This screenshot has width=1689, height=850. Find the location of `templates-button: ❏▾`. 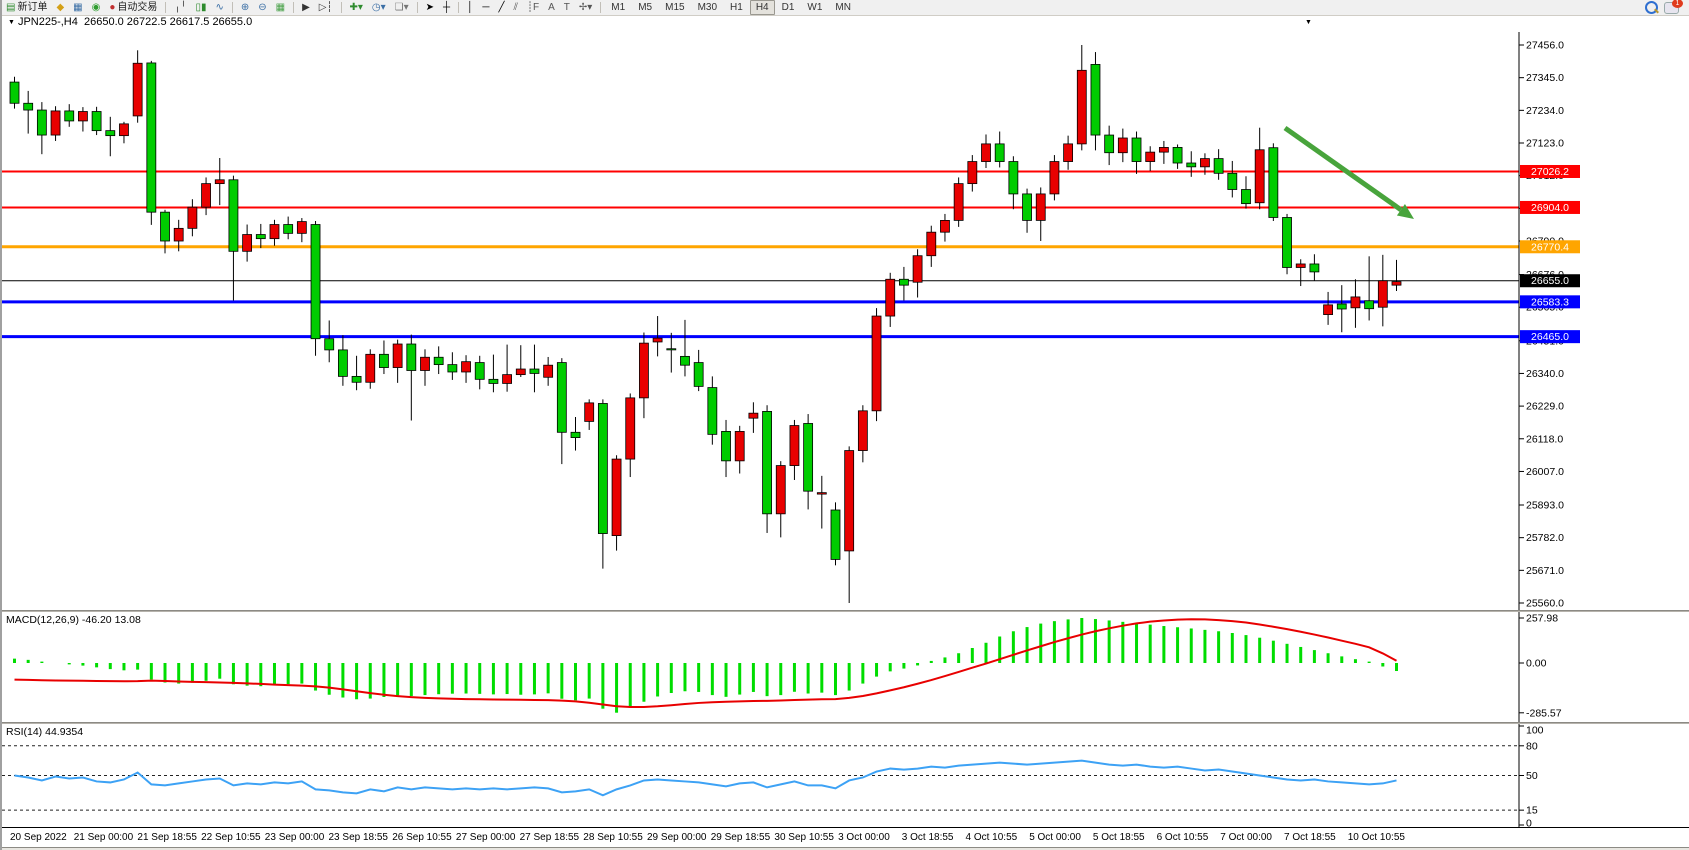

templates-button: ❏▾ is located at coordinates (402, 7).